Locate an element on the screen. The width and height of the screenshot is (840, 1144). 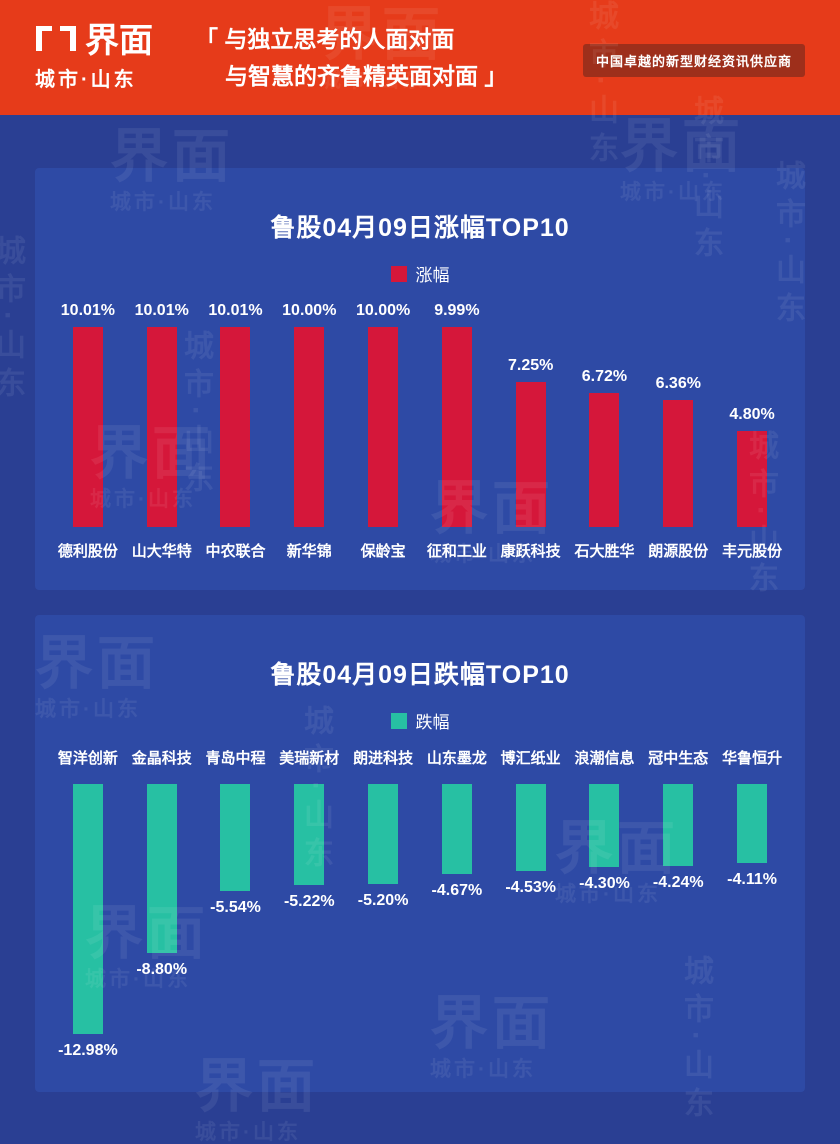
bar-column: 6.72% is located at coordinates (605, 414).